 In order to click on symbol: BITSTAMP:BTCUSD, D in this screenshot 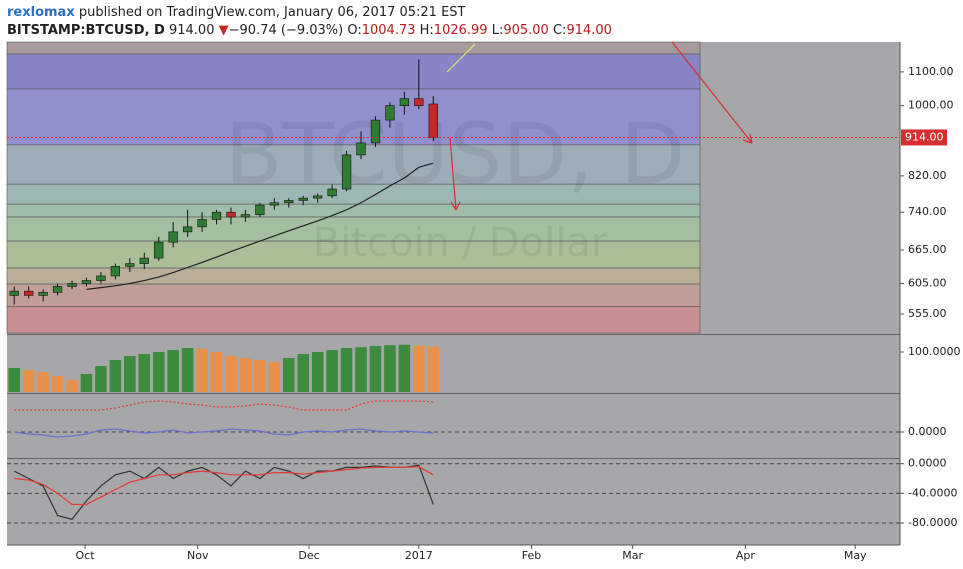, I will do `click(86, 30)`.